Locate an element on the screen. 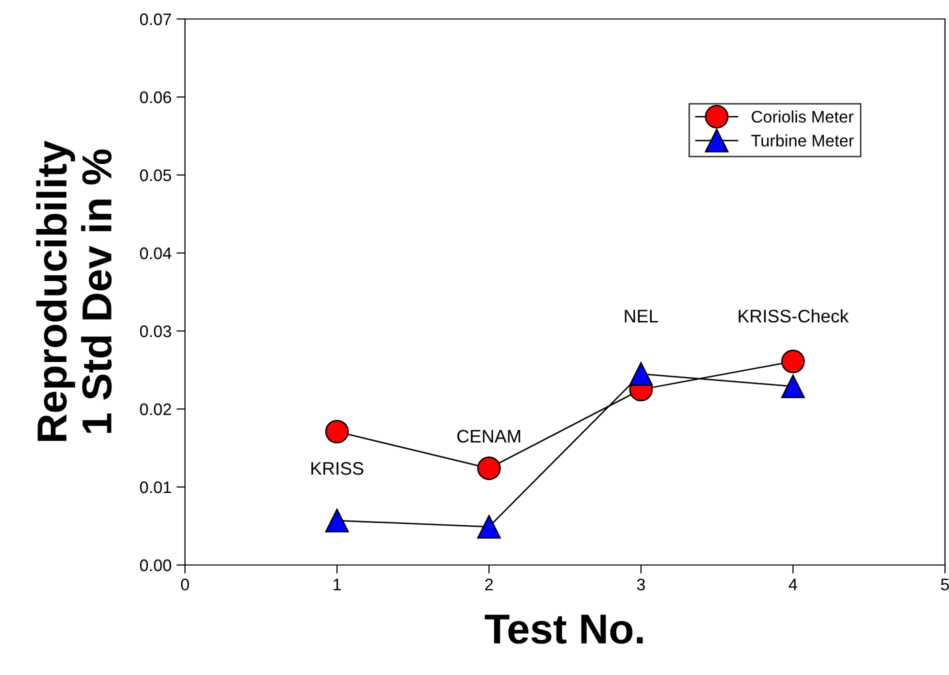  annotation: KRISS is located at coordinates (337, 468).